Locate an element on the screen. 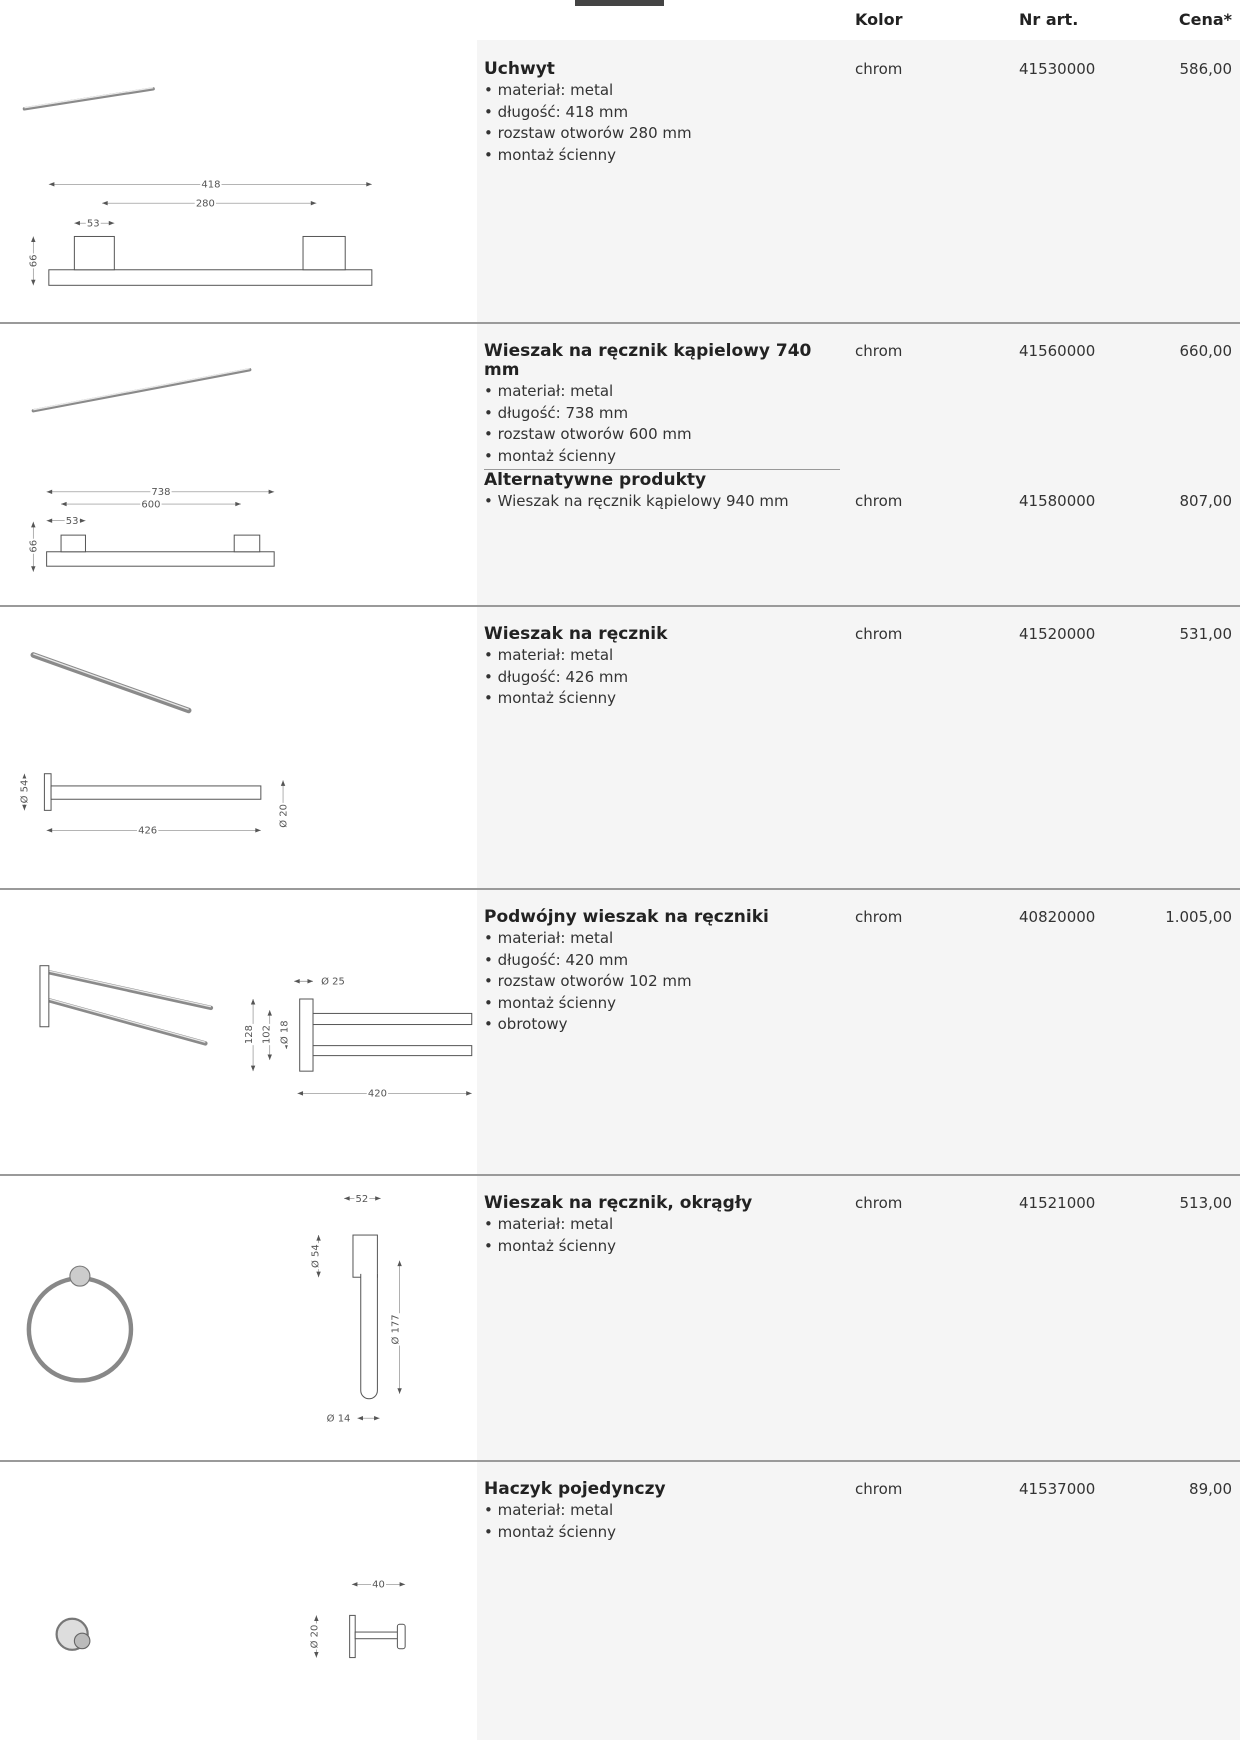  column-header: Nr art. is located at coordinates (1049, 19).